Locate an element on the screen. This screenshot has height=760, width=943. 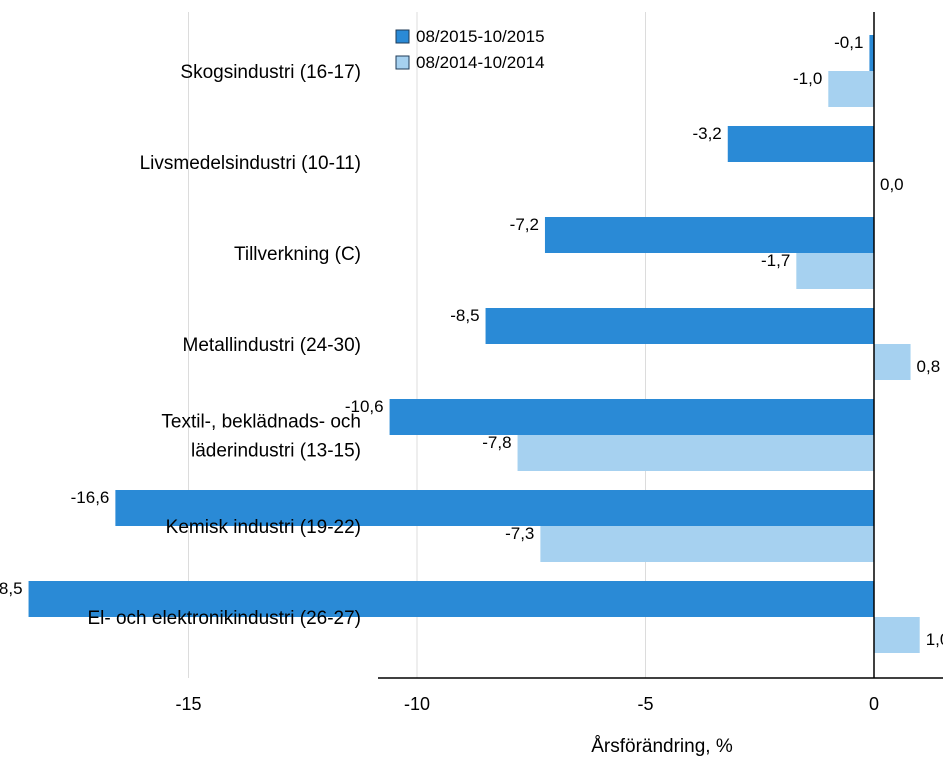
category-label-line: Tillverkning (C) is located at coordinates (297, 254).